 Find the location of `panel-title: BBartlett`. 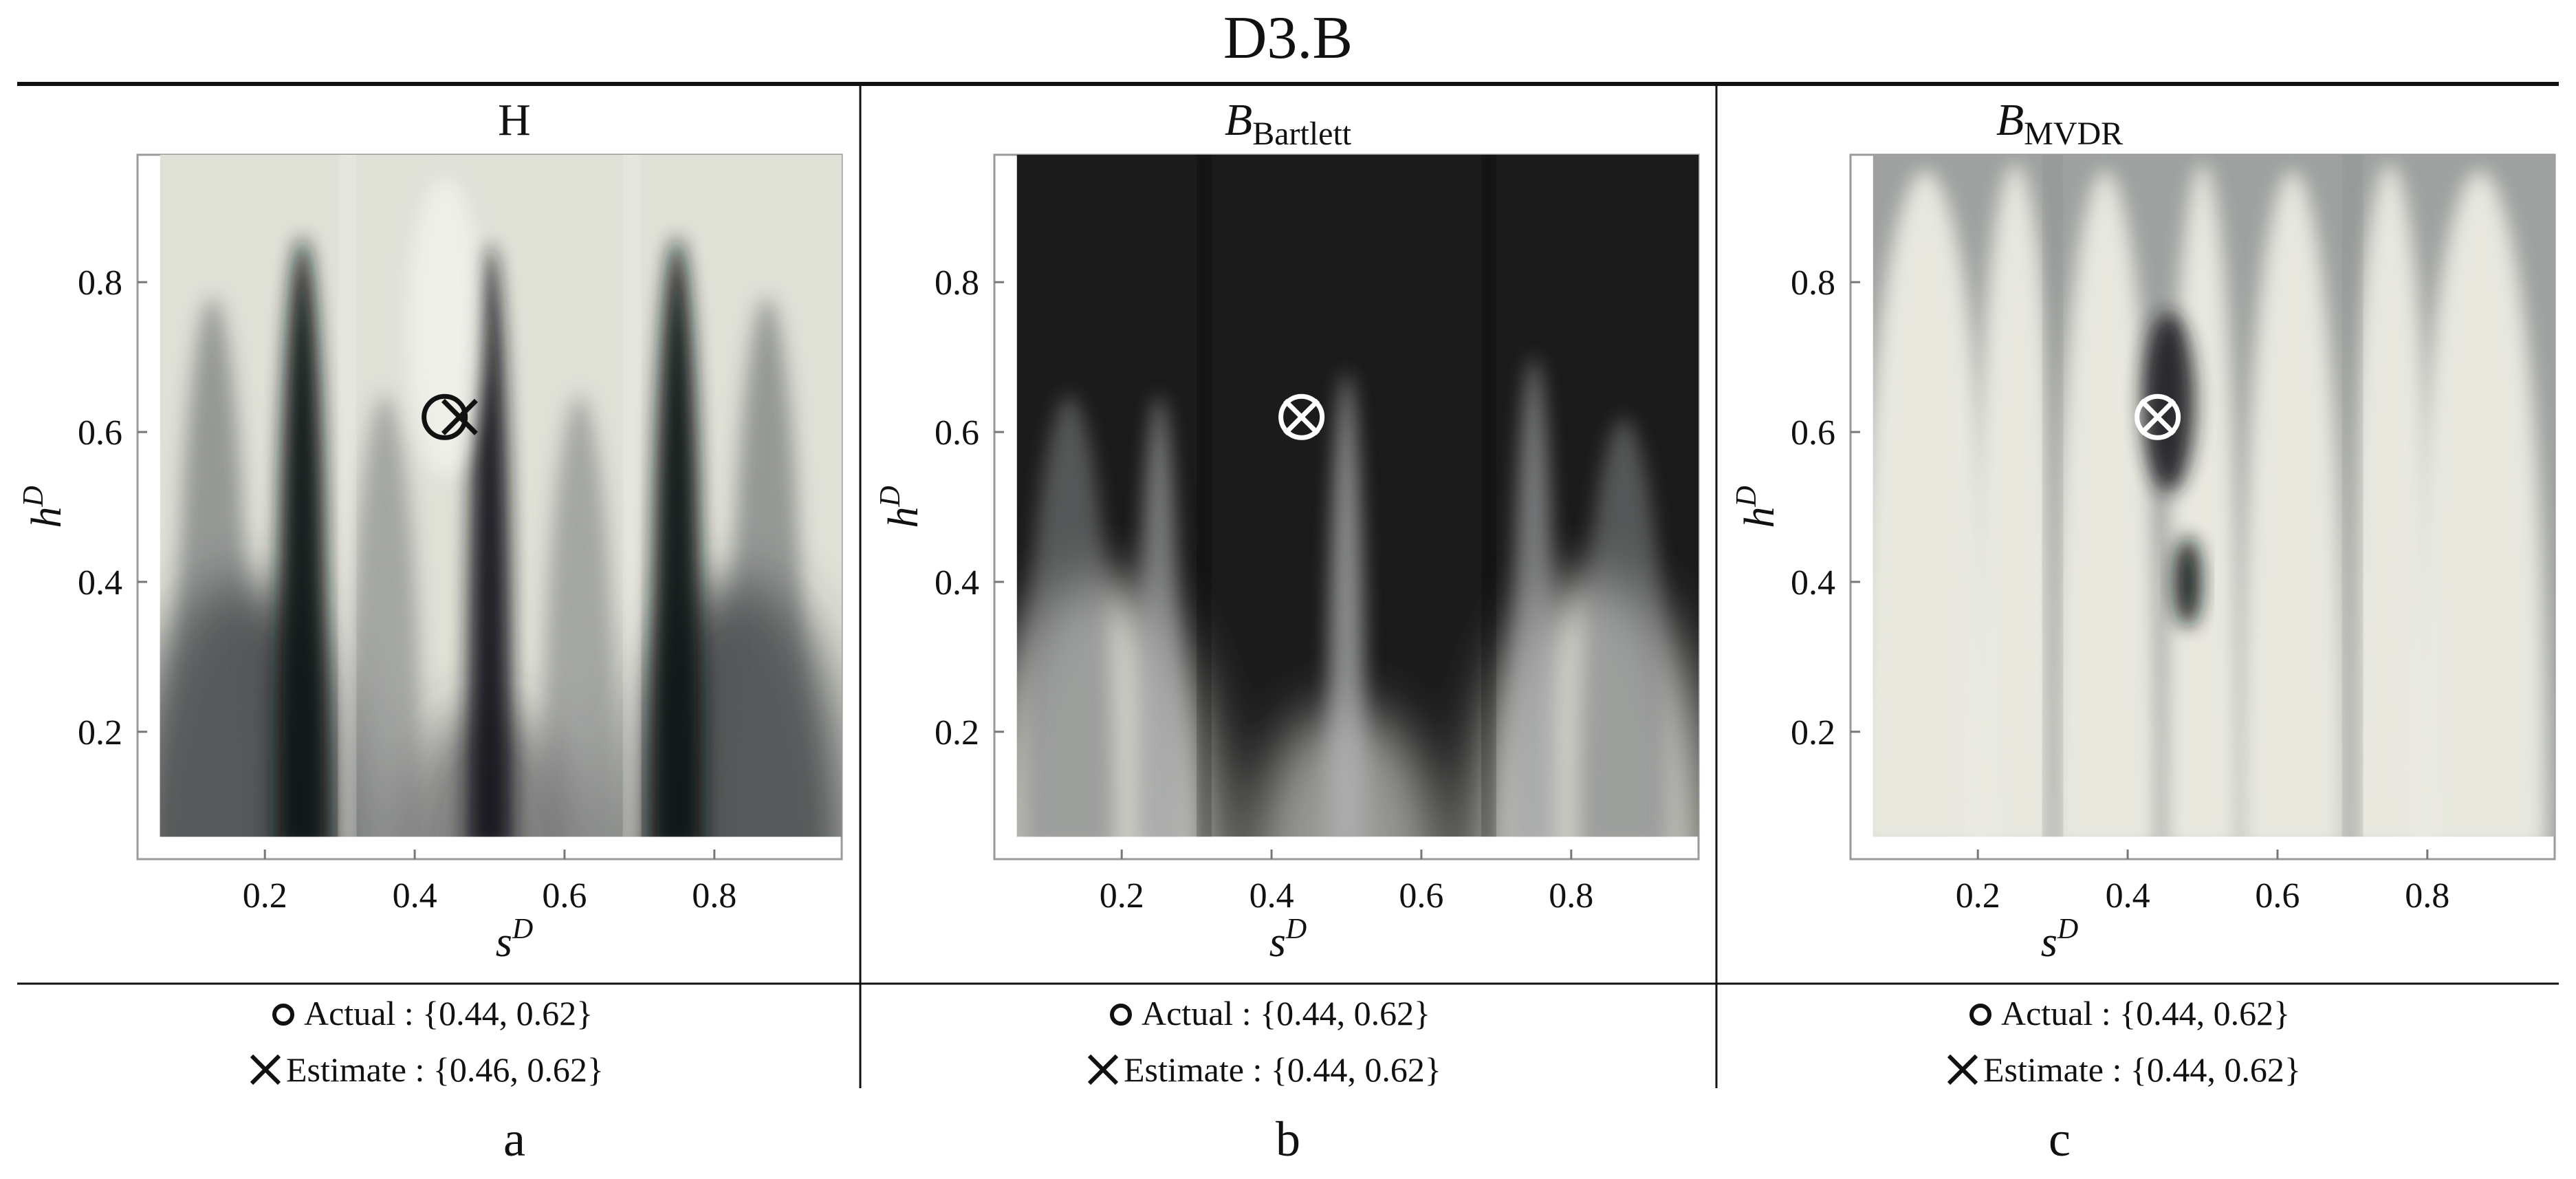

panel-title: BBartlett is located at coordinates (1288, 123).